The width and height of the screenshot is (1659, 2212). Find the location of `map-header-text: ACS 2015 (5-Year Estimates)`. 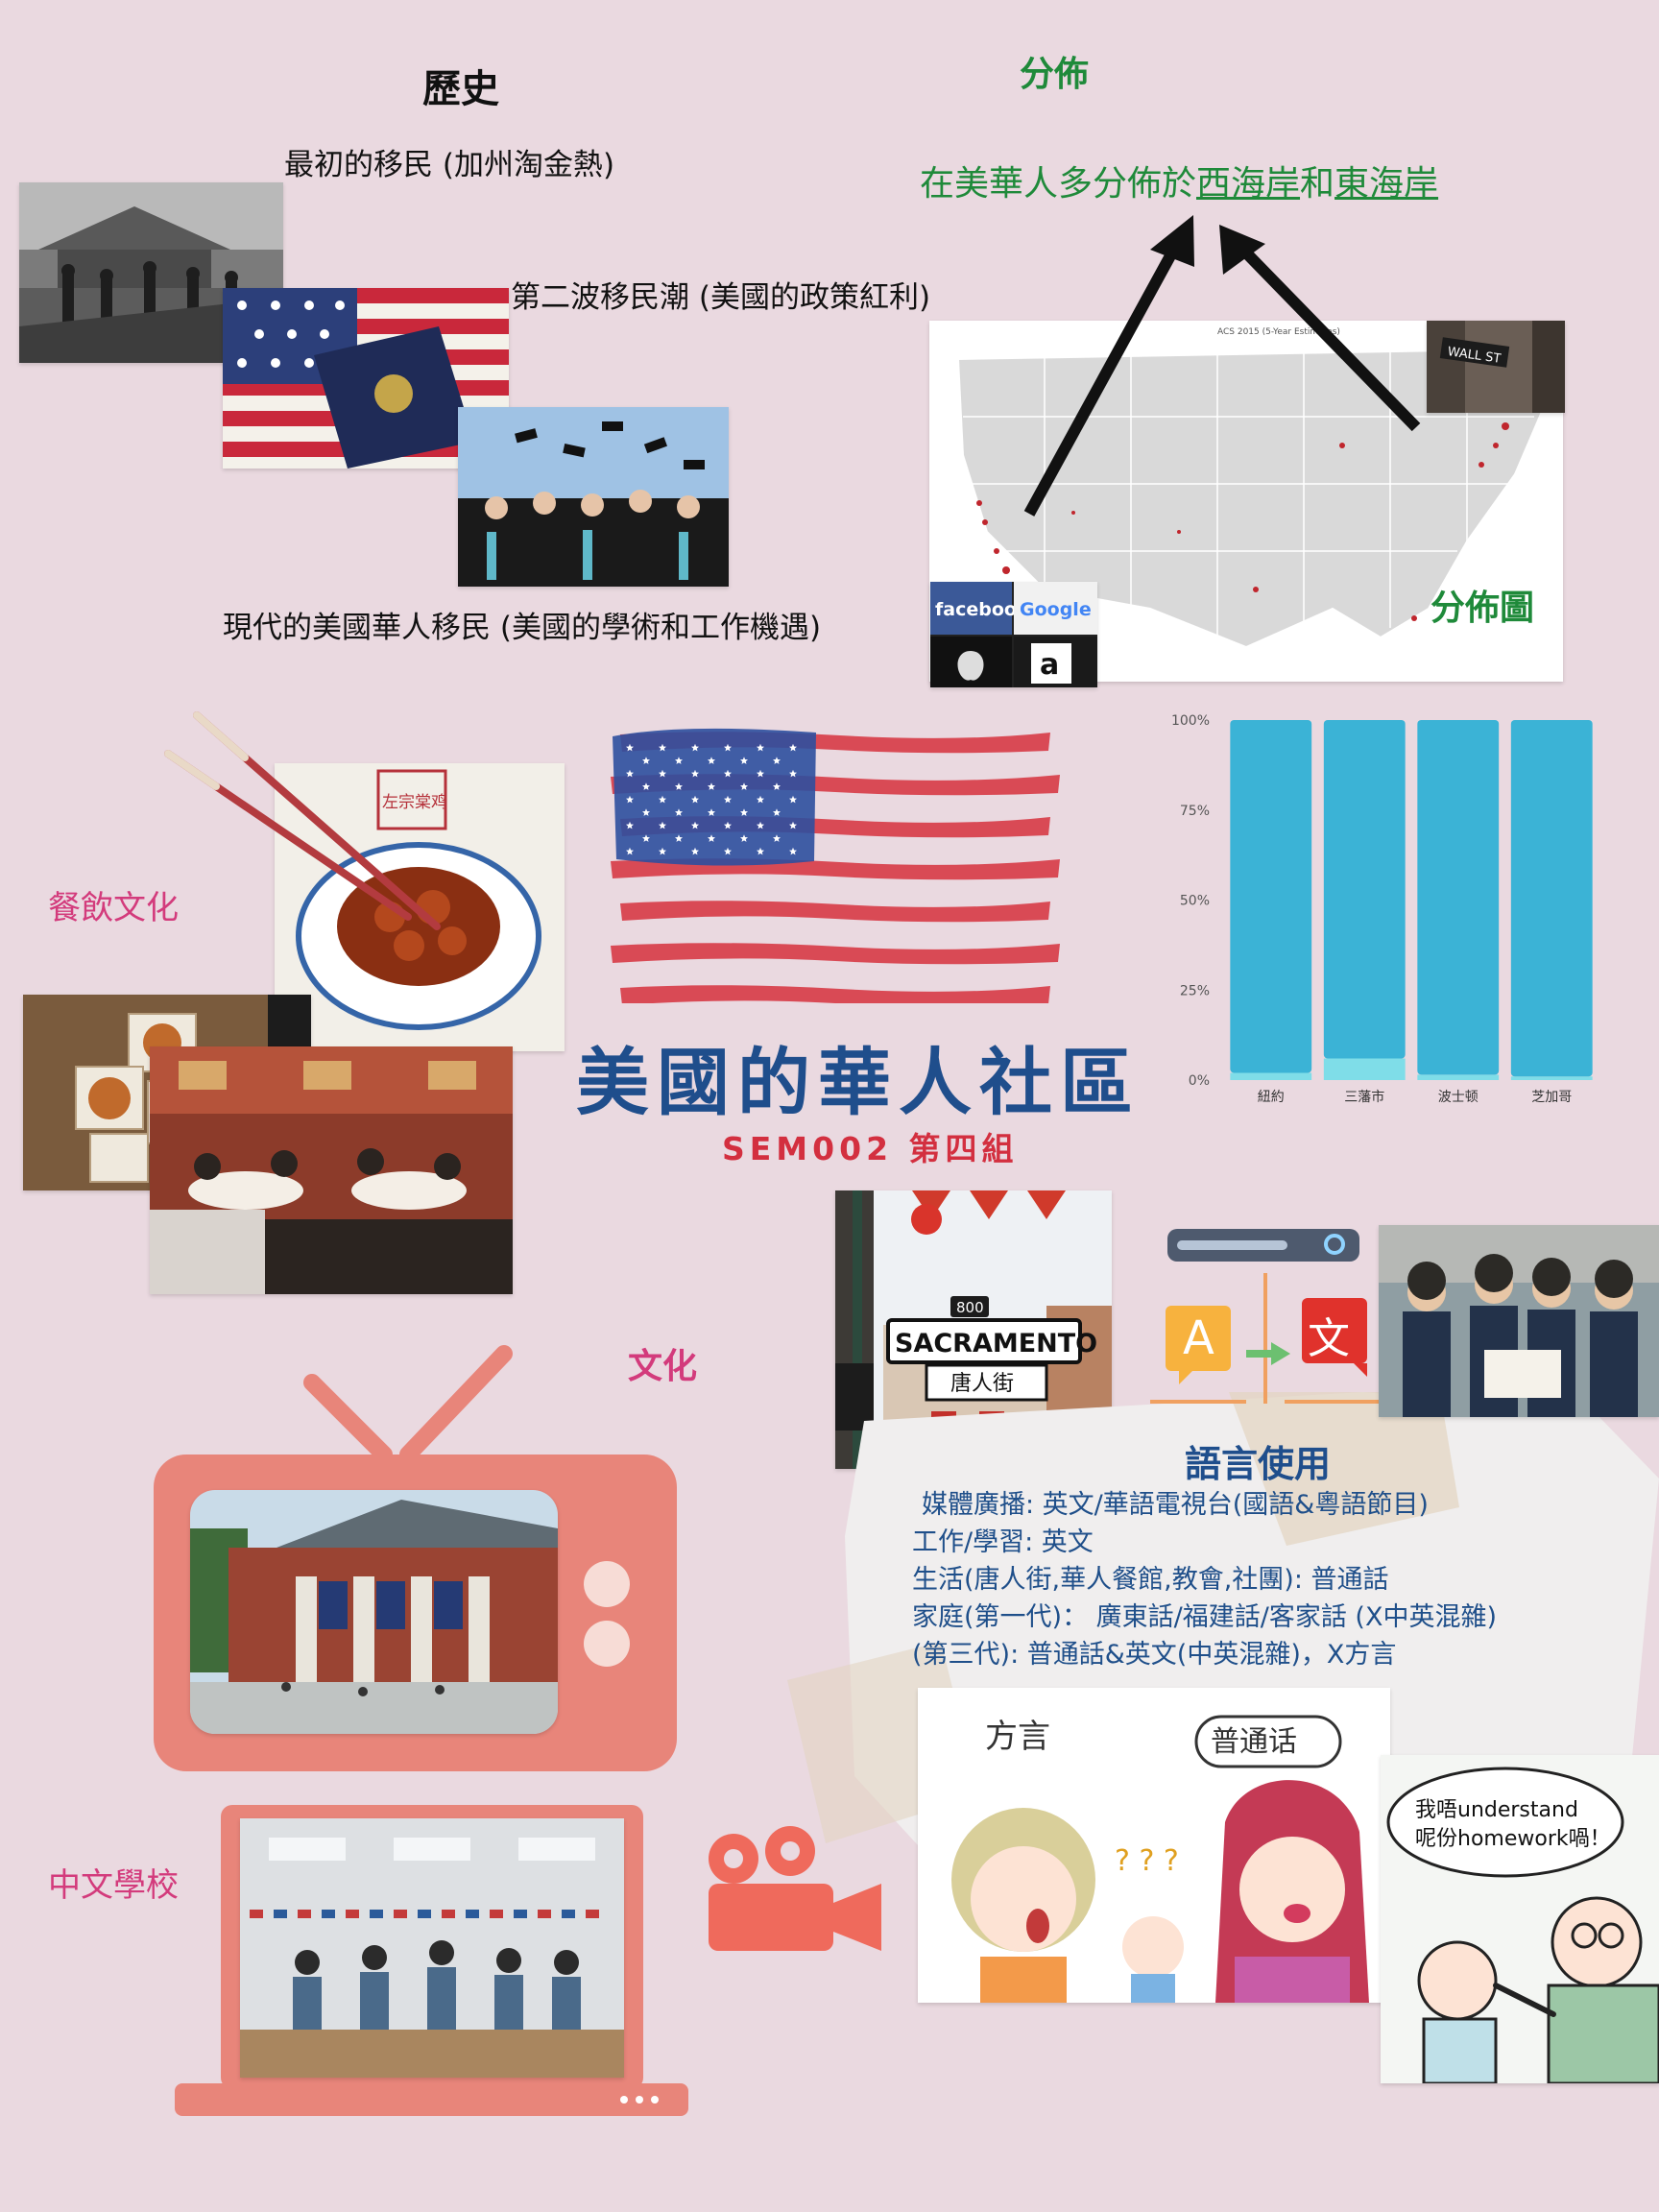

map-header-text: ACS 2015 (5-Year Estimates) is located at coordinates (1278, 332).